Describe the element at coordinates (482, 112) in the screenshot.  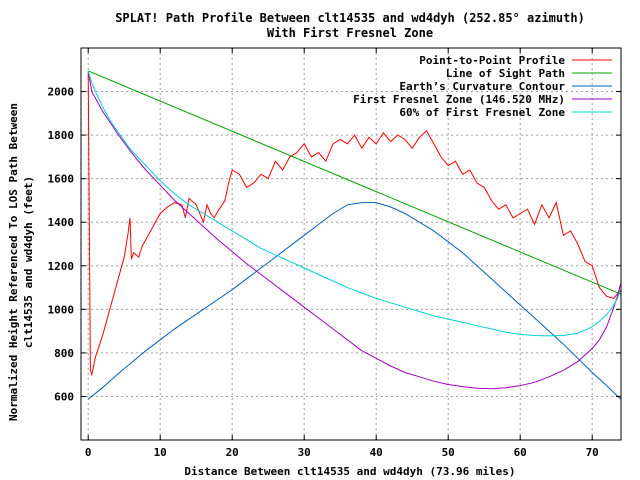
I see `legend-label-4: 60% of First Fresnel Zone` at that location.